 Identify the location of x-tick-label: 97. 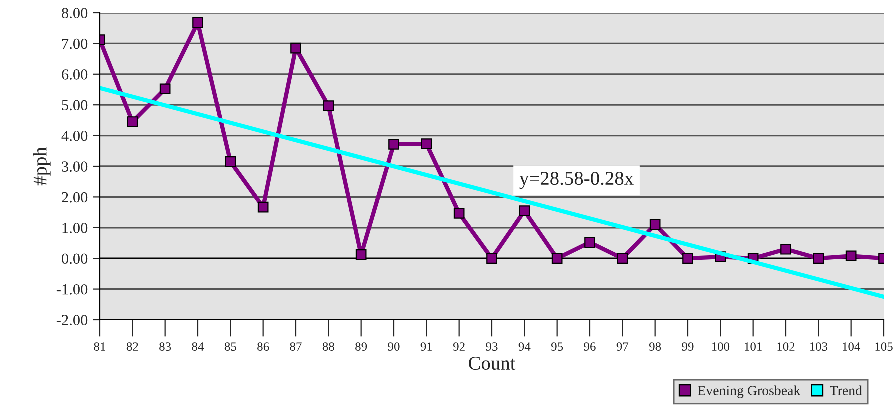
(622, 347).